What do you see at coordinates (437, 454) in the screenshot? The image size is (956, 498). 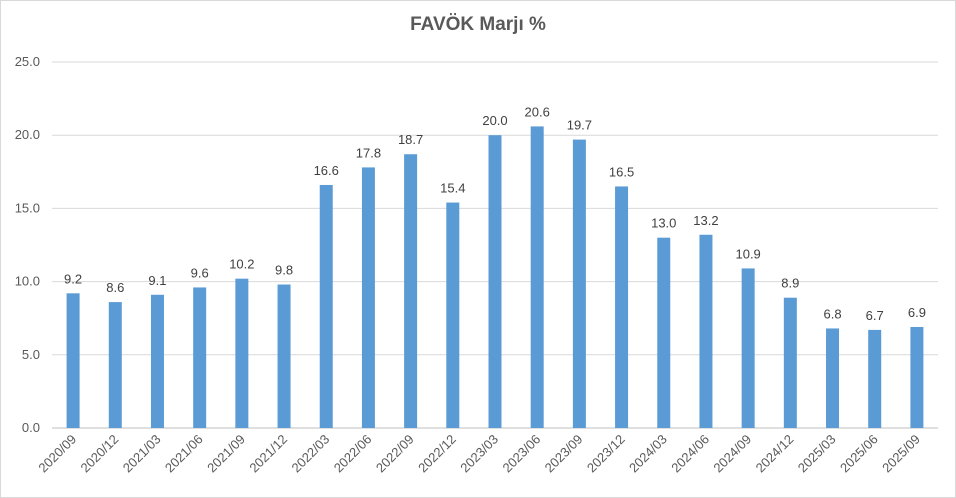 I see `x-tick-label: 2022/12` at bounding box center [437, 454].